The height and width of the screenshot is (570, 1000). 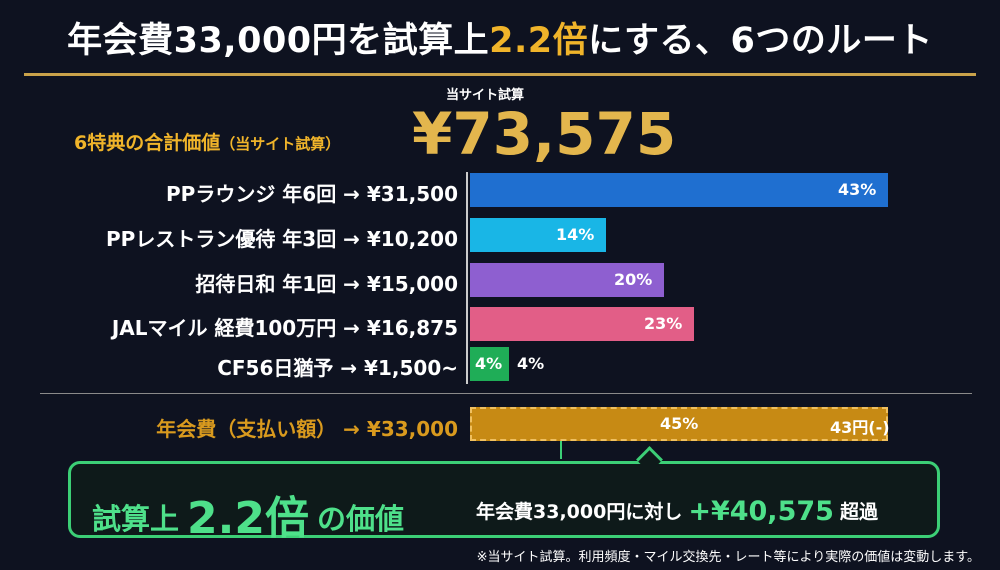 I want to click on annual-fee-inner-label: 43円(-), so click(x=860, y=427).